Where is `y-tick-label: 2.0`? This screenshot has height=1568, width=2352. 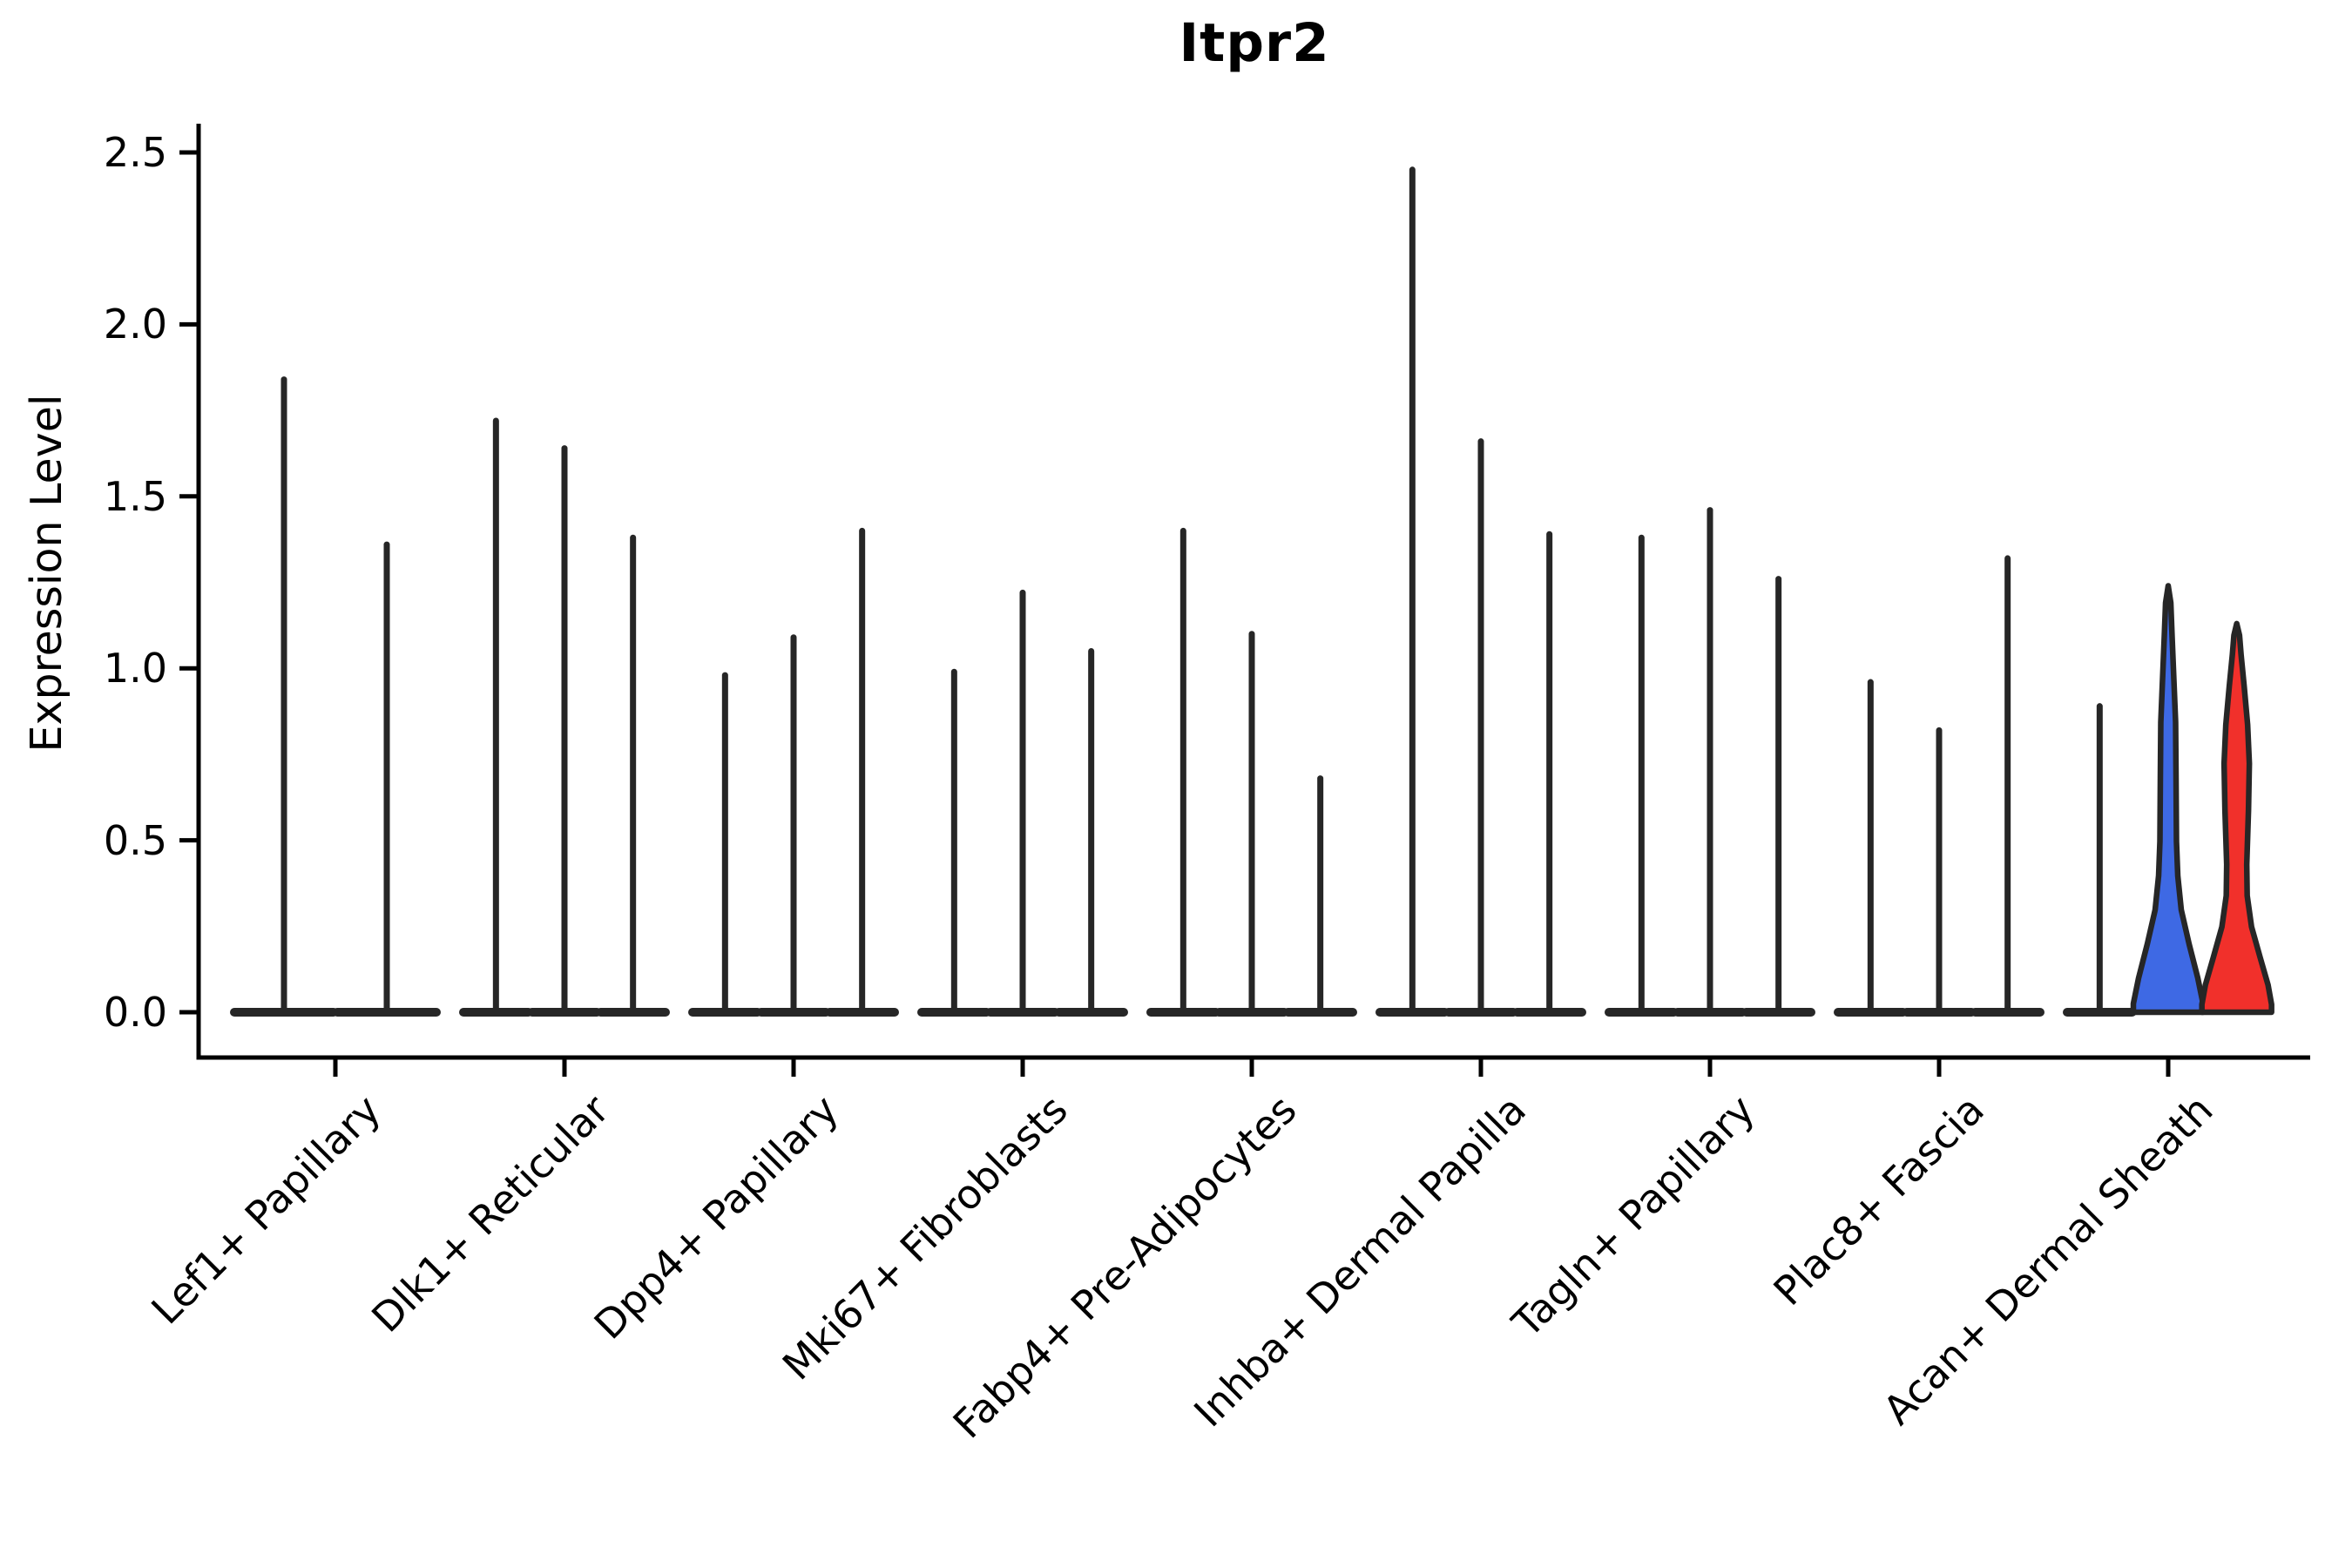
y-tick-label: 2.0 is located at coordinates (135, 324).